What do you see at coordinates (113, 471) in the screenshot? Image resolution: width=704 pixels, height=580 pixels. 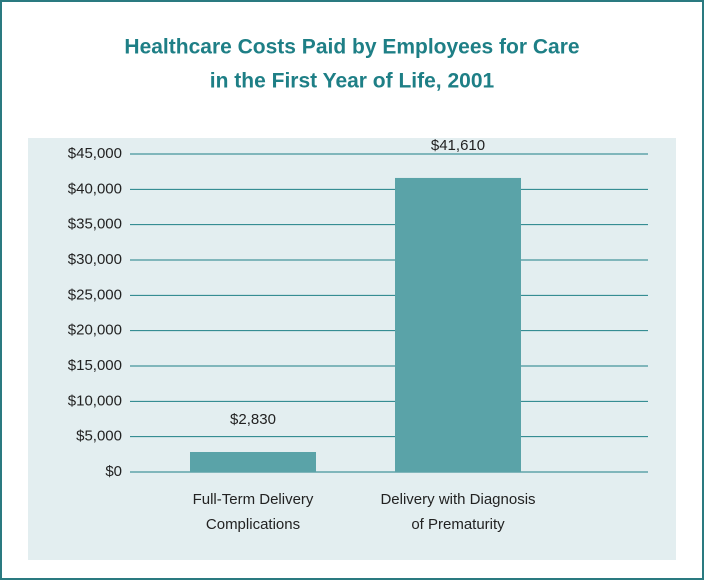 I see `y-tick-label: $0` at bounding box center [113, 471].